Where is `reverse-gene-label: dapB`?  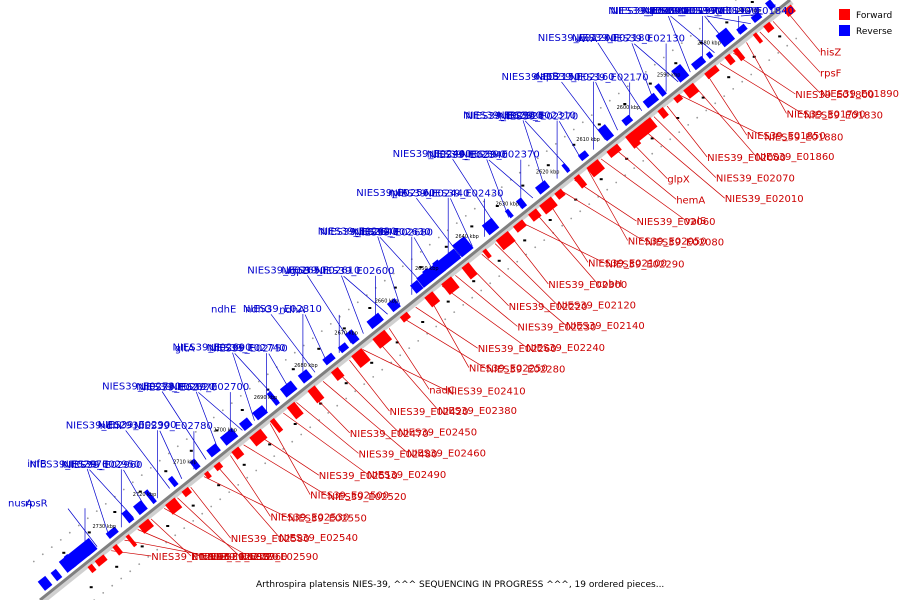 reverse-gene-label: dapB is located at coordinates (546, 77).